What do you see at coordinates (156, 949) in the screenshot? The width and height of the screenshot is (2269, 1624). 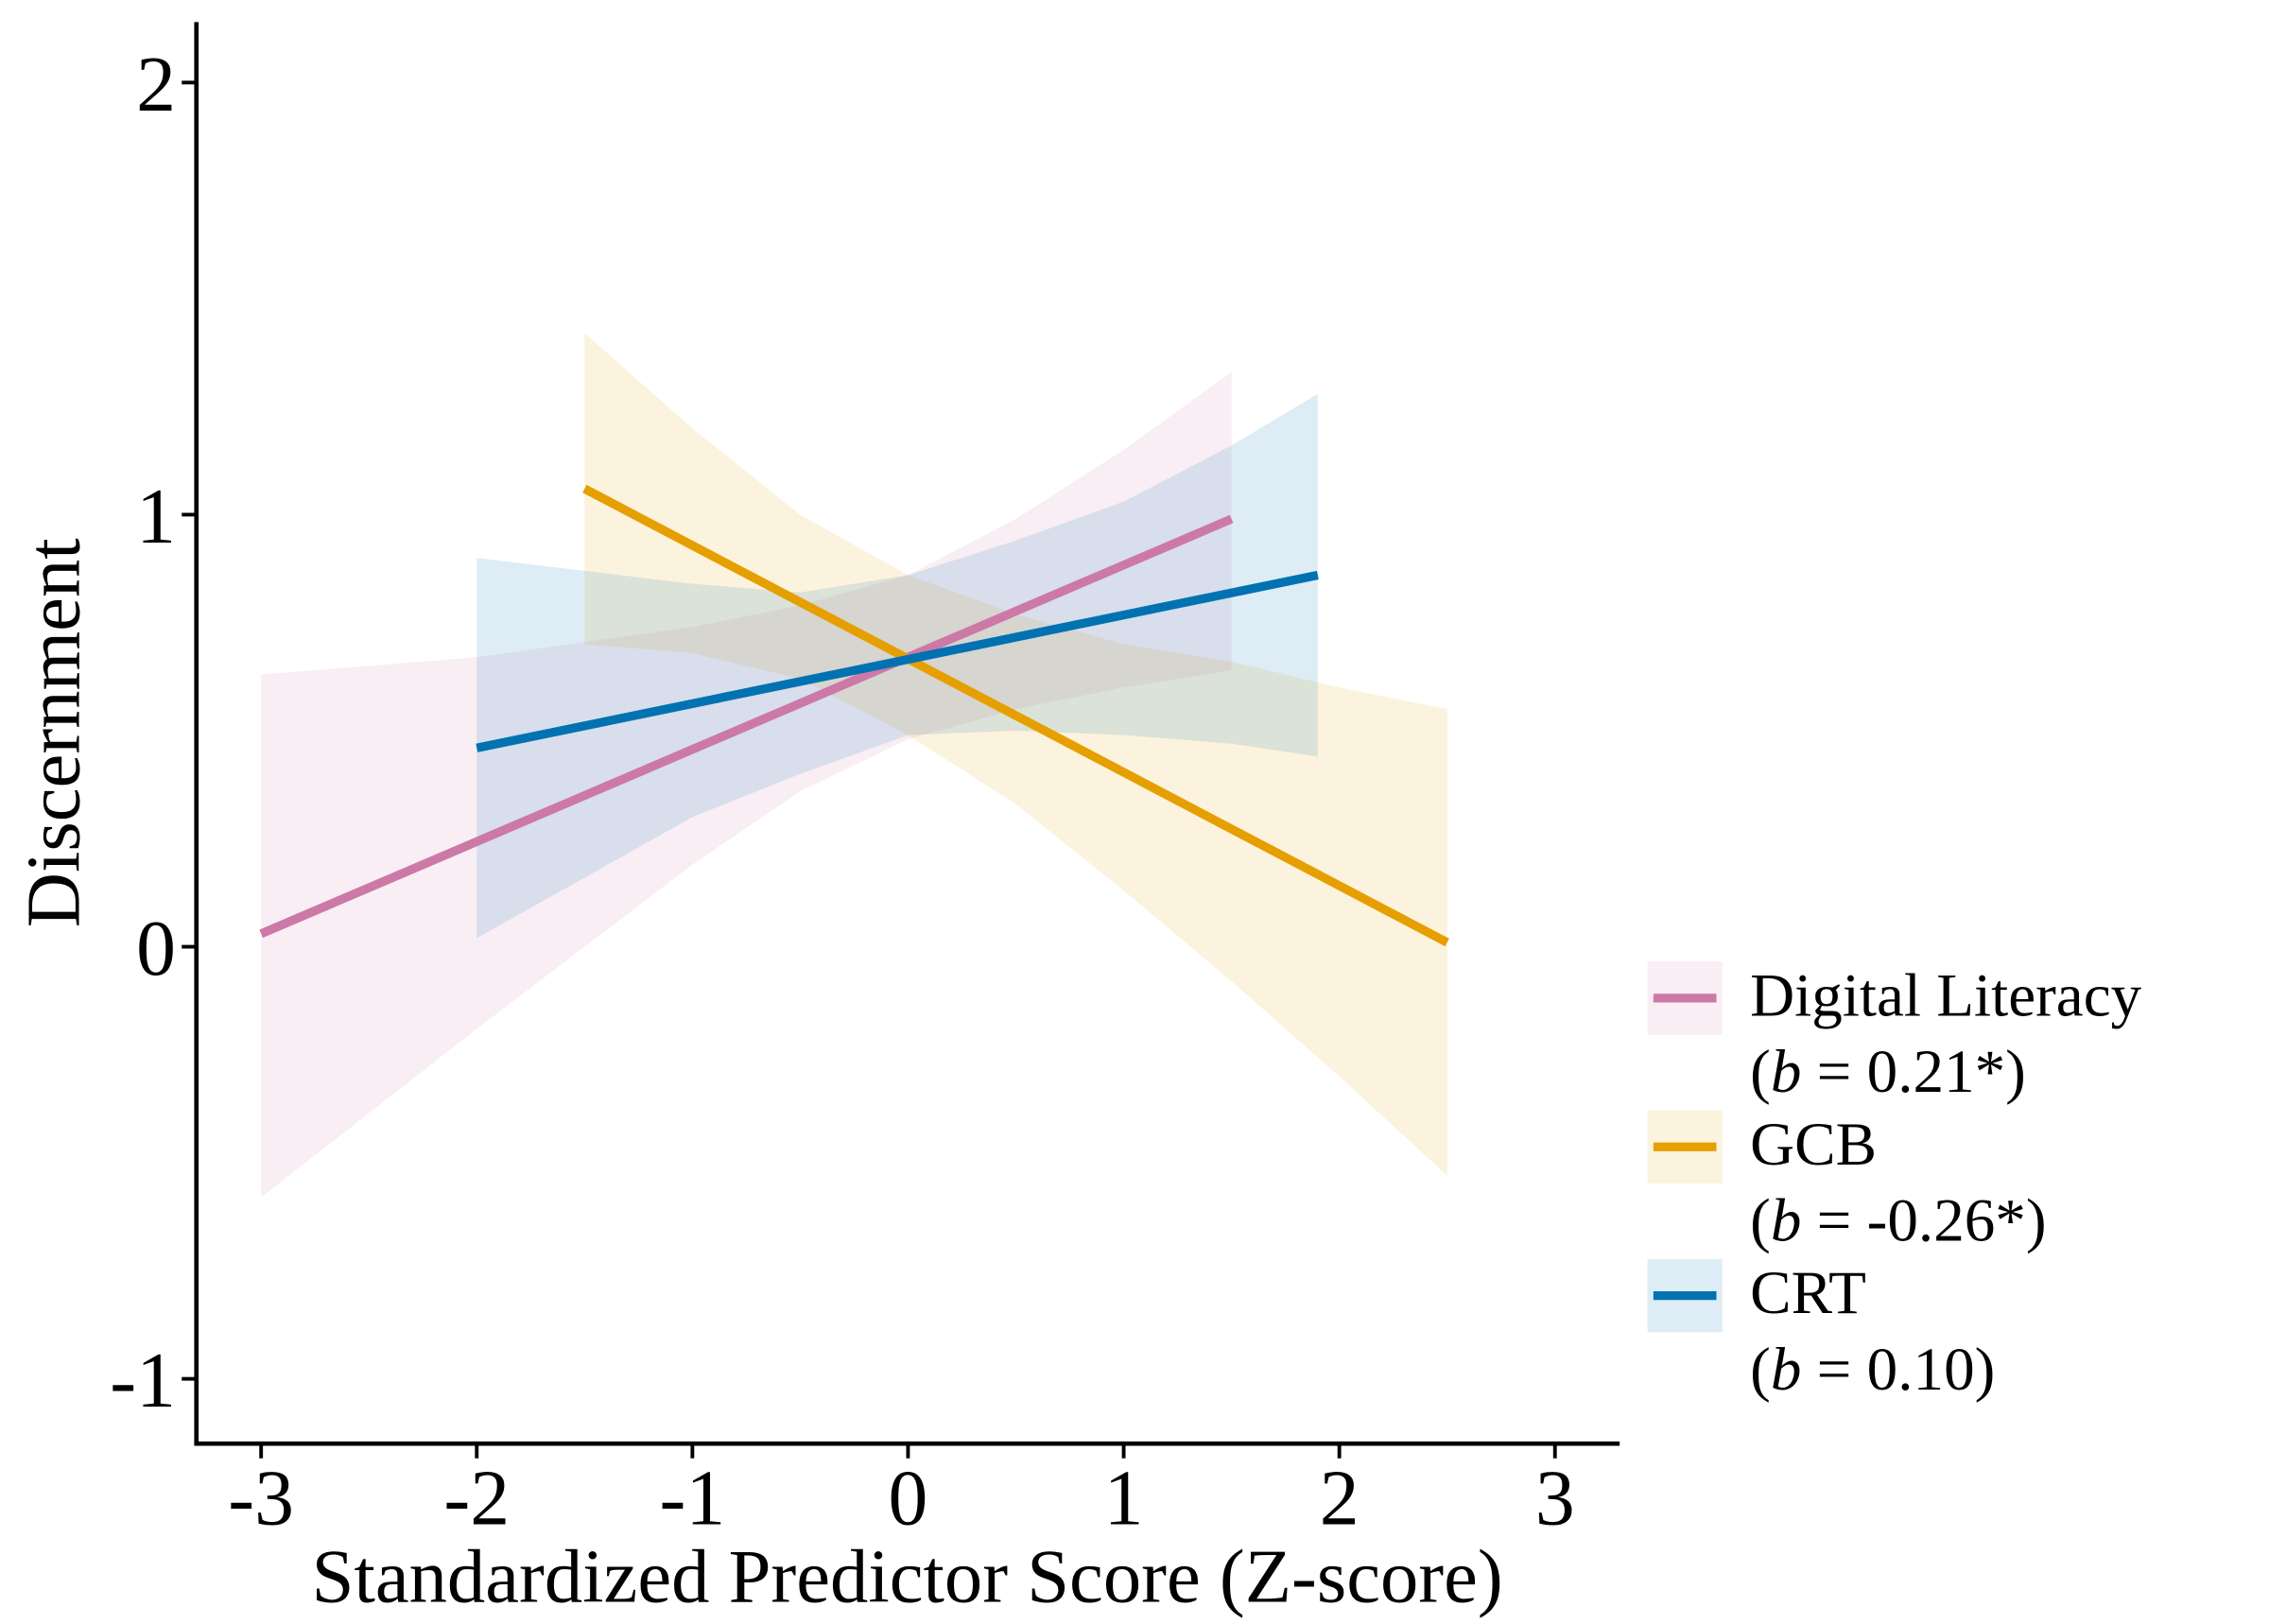 I see `y-tick-label: 0` at bounding box center [156, 949].